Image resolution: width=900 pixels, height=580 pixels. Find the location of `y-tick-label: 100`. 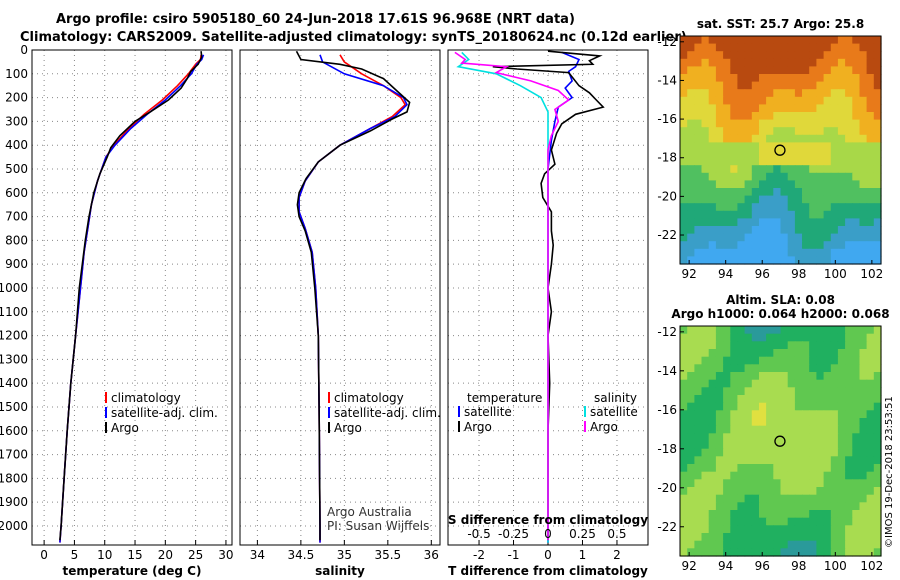

y-tick-label: 100 is located at coordinates (16, 74).